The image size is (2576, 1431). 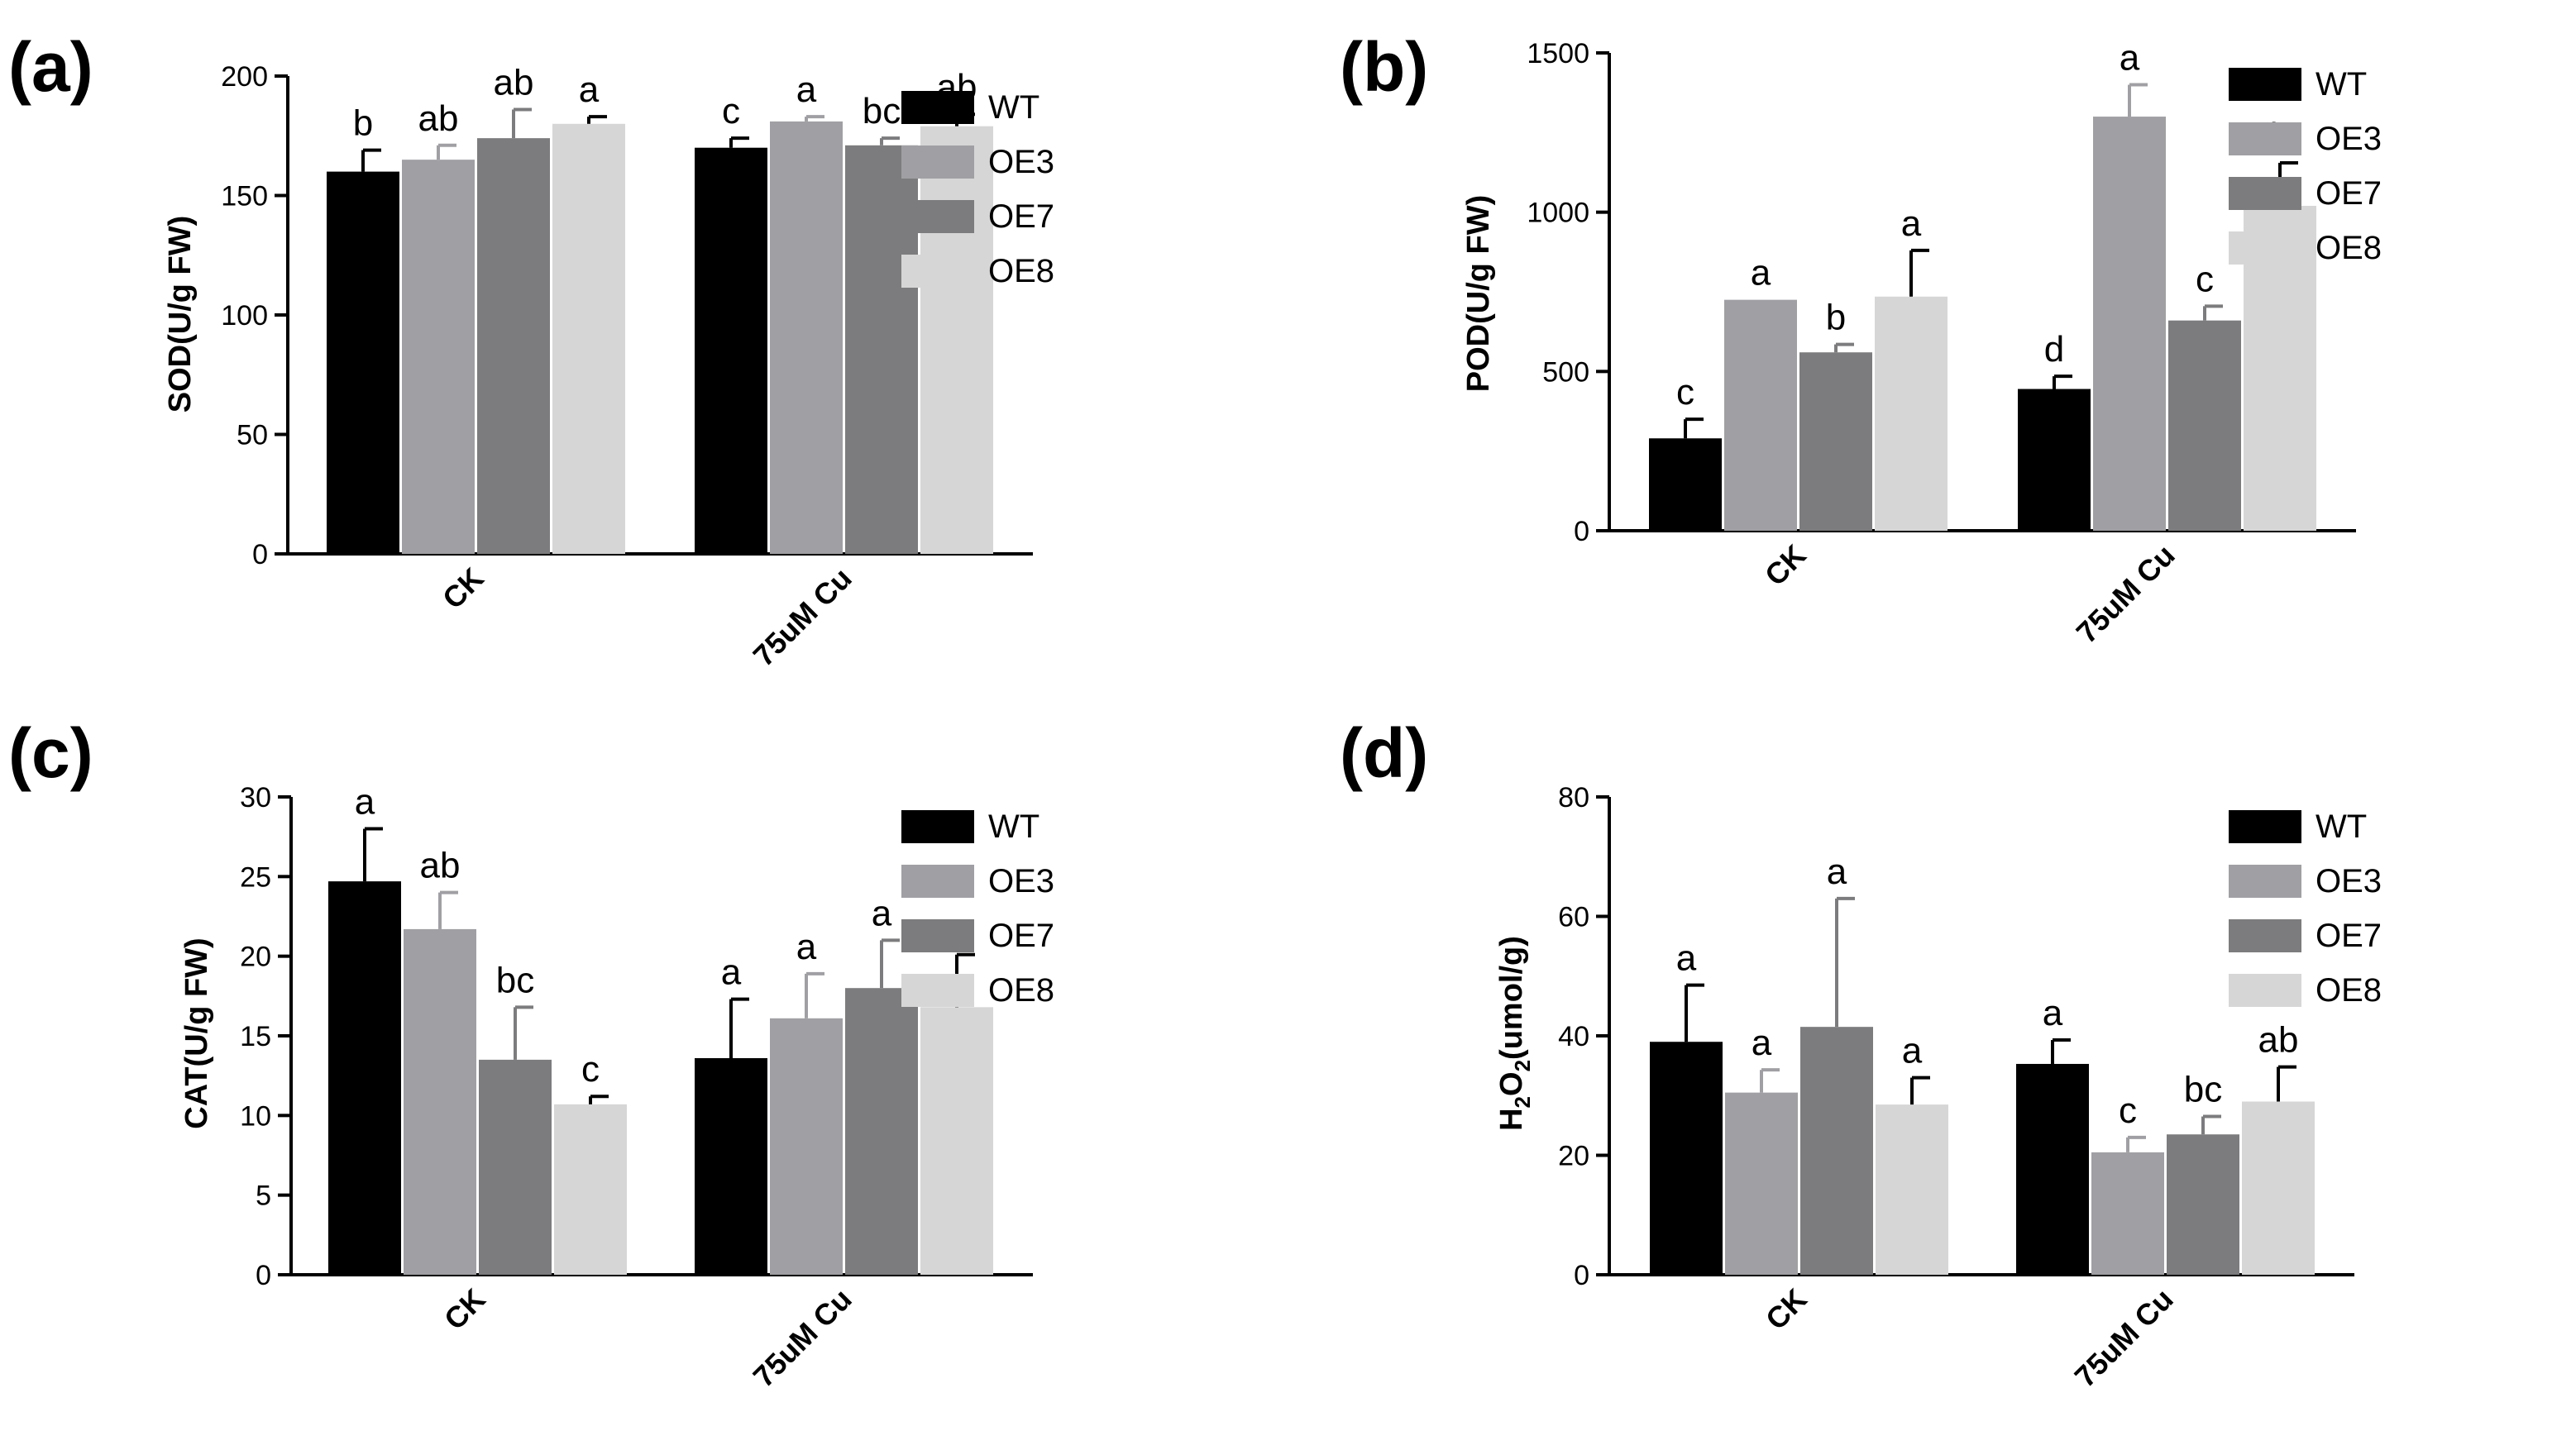 What do you see at coordinates (1911, 224) in the screenshot?
I see `sig-letter-b-OE8-0: a` at bounding box center [1911, 224].